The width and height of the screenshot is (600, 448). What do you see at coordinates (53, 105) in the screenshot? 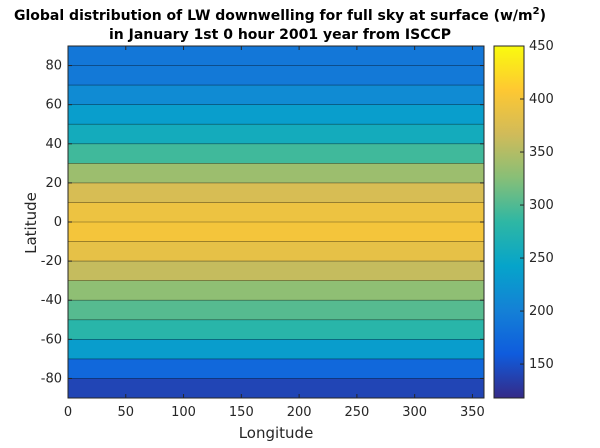
I see `y-tick-label: 60` at bounding box center [53, 105].